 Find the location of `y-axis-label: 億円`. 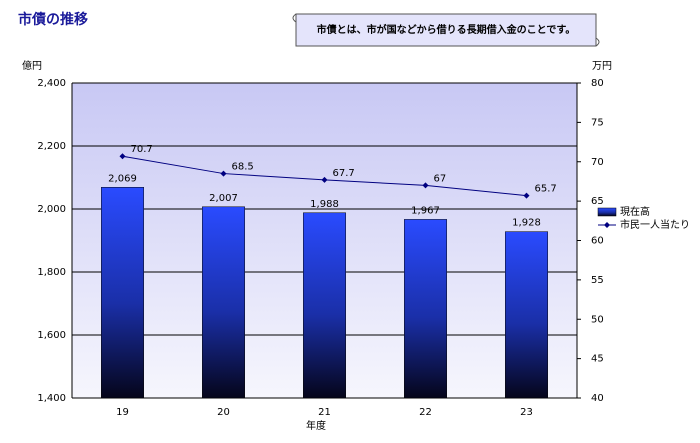

y-axis-label: 億円 is located at coordinates (32, 65).